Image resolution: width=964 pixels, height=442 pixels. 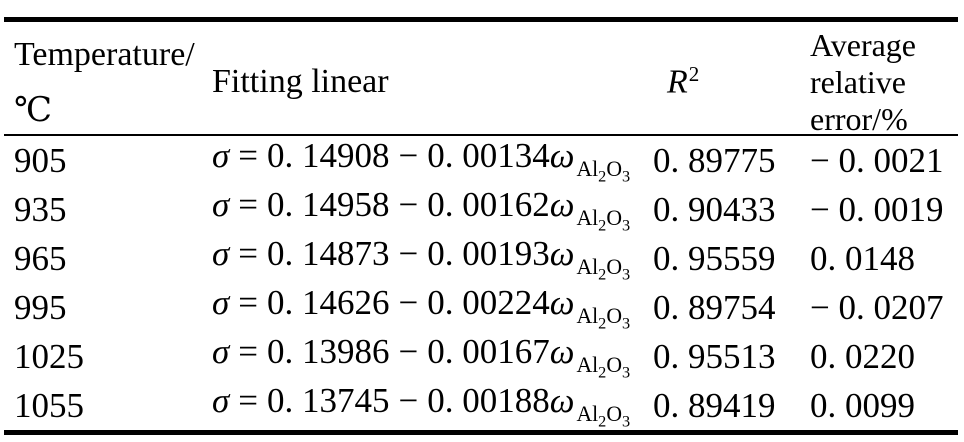 What do you see at coordinates (877, 308) in the screenshot?
I see `error-cell: − 0. 0207` at bounding box center [877, 308].